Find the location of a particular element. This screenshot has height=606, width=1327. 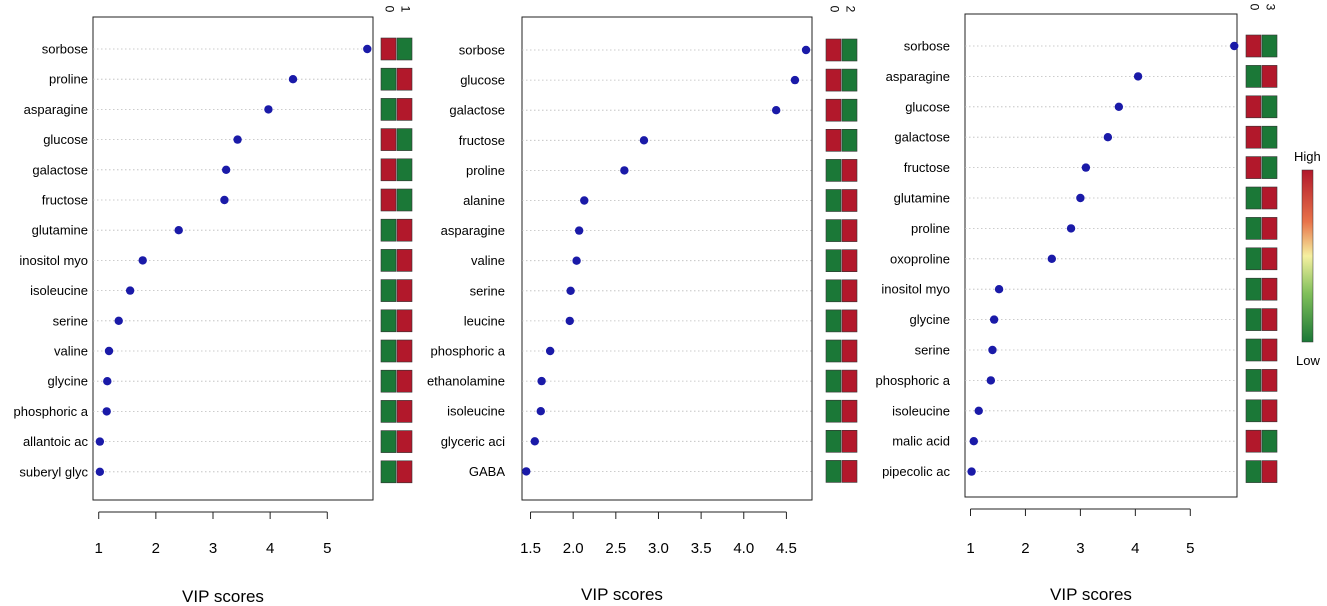

x-tick-label: 5 is located at coordinates (1190, 548).